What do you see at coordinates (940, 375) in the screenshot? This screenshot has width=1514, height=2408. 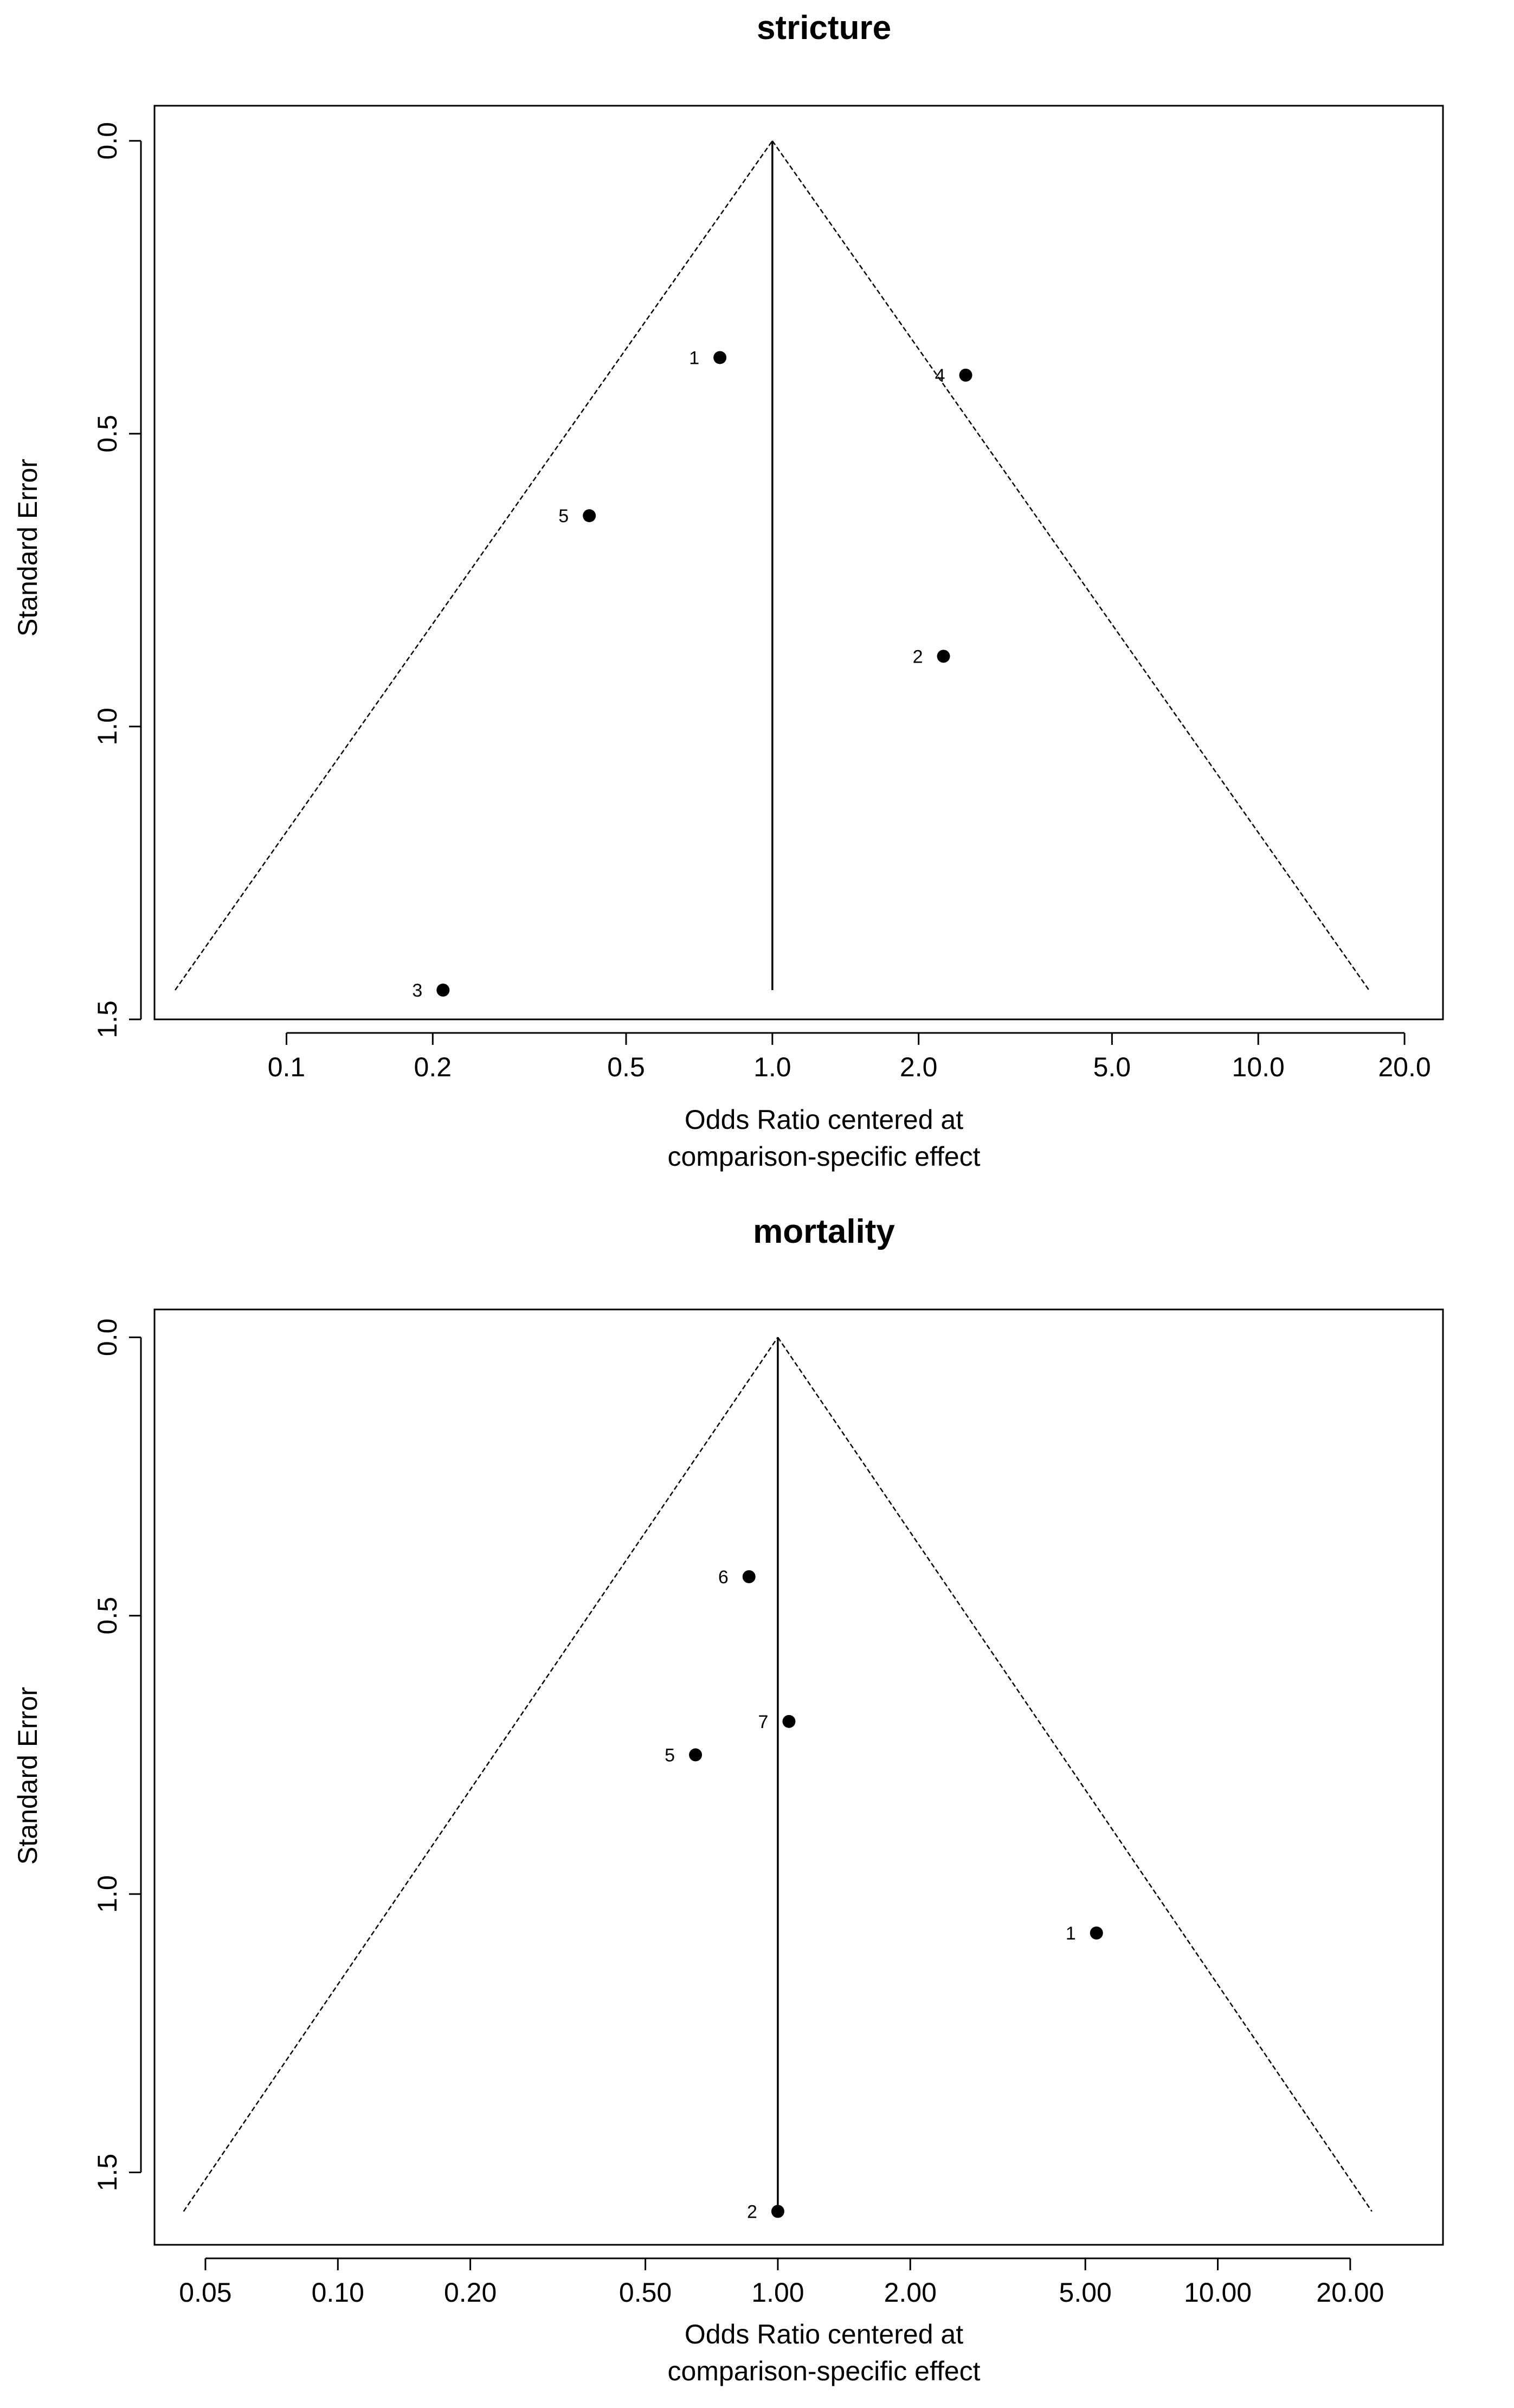 I see `data-point-label: 4` at bounding box center [940, 375].